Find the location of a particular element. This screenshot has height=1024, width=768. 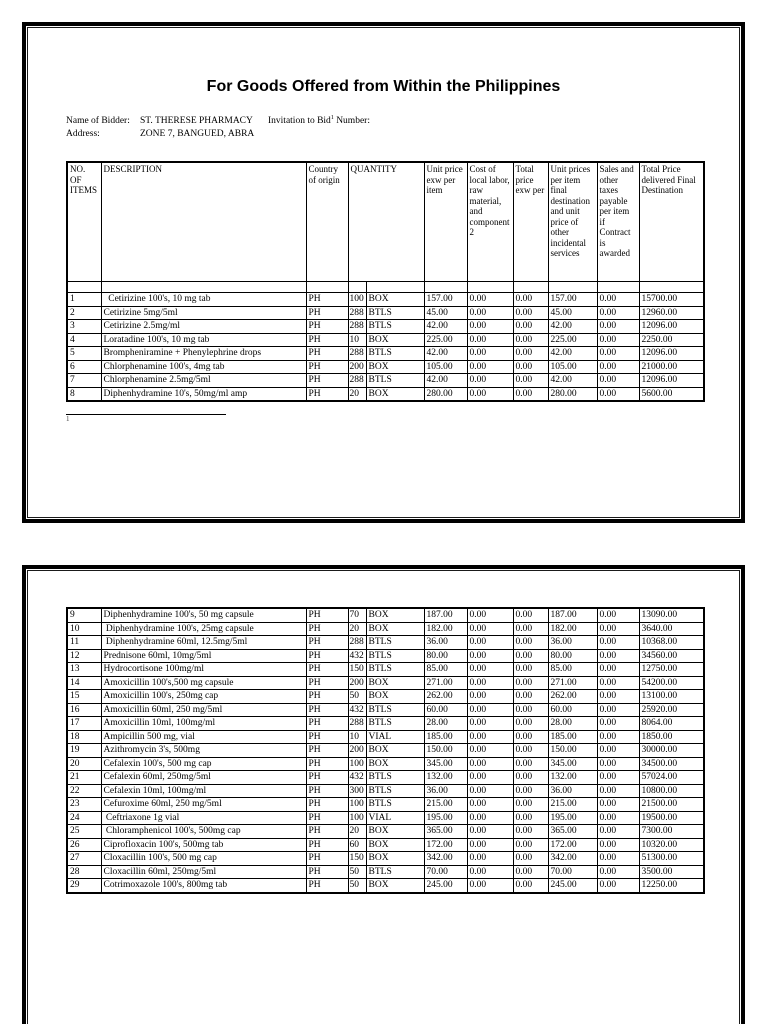

invitation-label-text-2: Number: is located at coordinates (353, 121).